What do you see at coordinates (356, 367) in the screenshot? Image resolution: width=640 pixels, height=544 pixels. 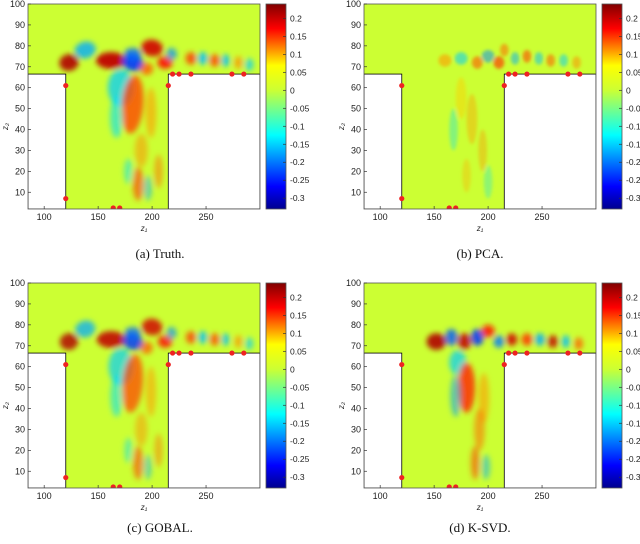 I see `y-tick-label: 60` at bounding box center [356, 367].